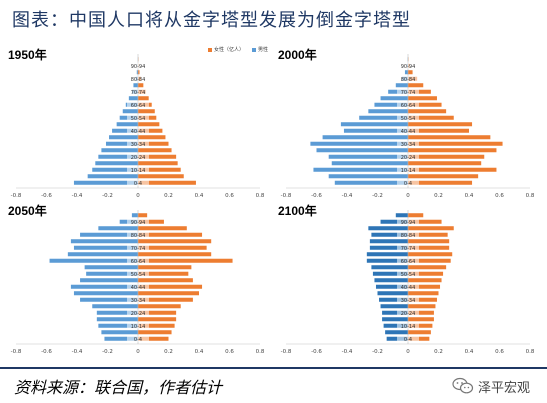  I want to click on x-tick-label: 0.2, so click(168, 352).